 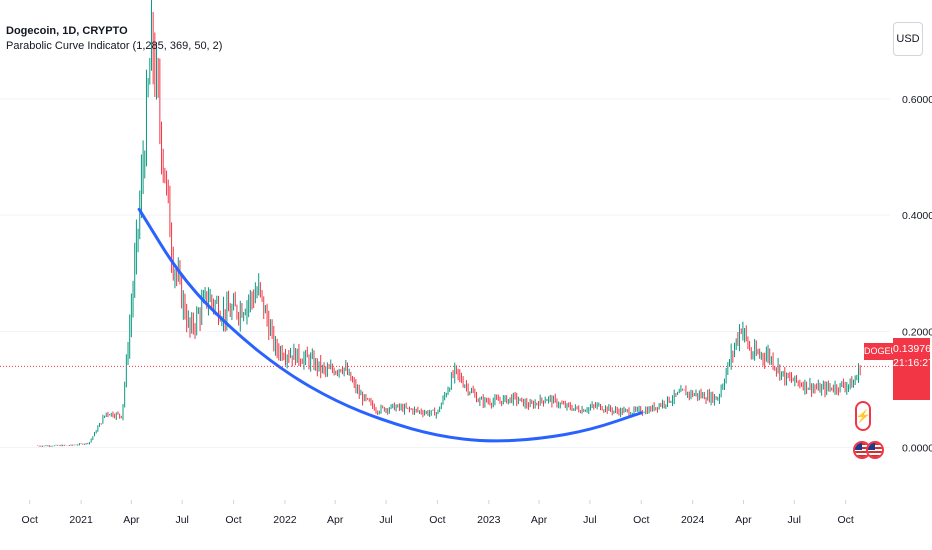 What do you see at coordinates (917, 100) in the screenshot?
I see `y-tick-label: 0.60000` at bounding box center [917, 100].